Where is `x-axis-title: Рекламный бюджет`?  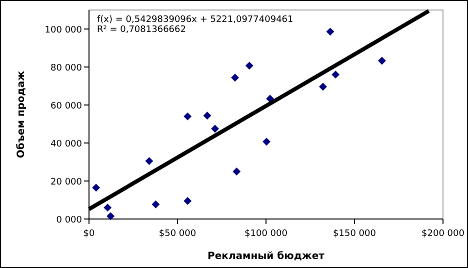 x-axis-title: Рекламный бюджет is located at coordinates (266, 256).